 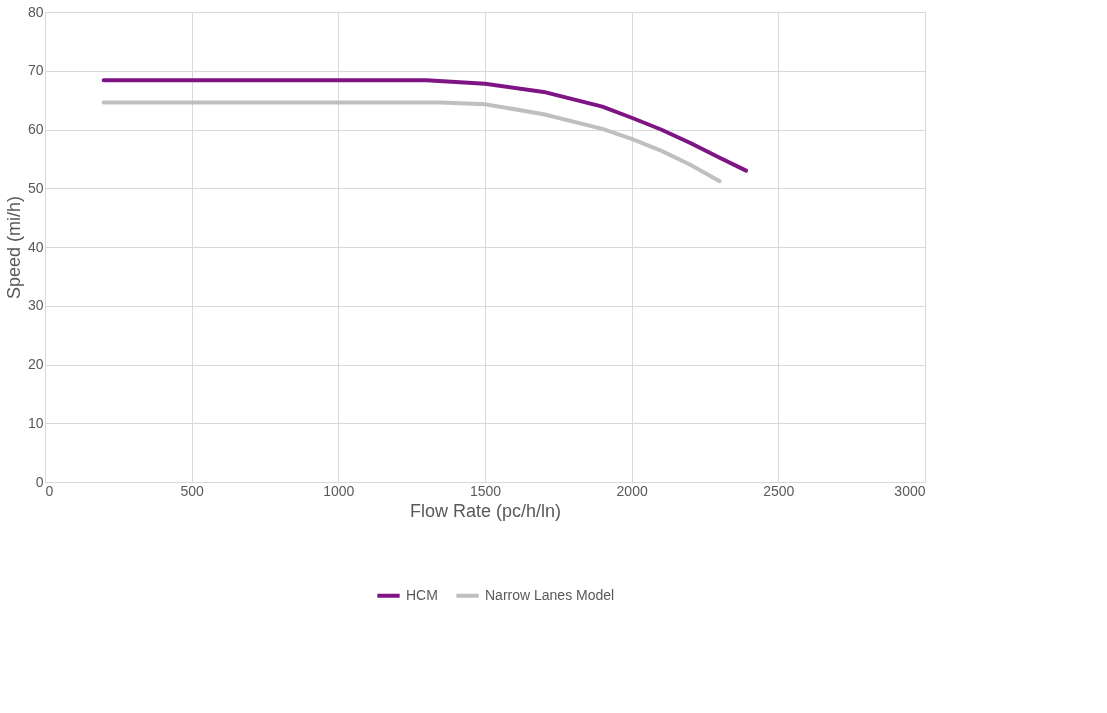 I want to click on y-tick-label: 70, so click(x=35, y=70).